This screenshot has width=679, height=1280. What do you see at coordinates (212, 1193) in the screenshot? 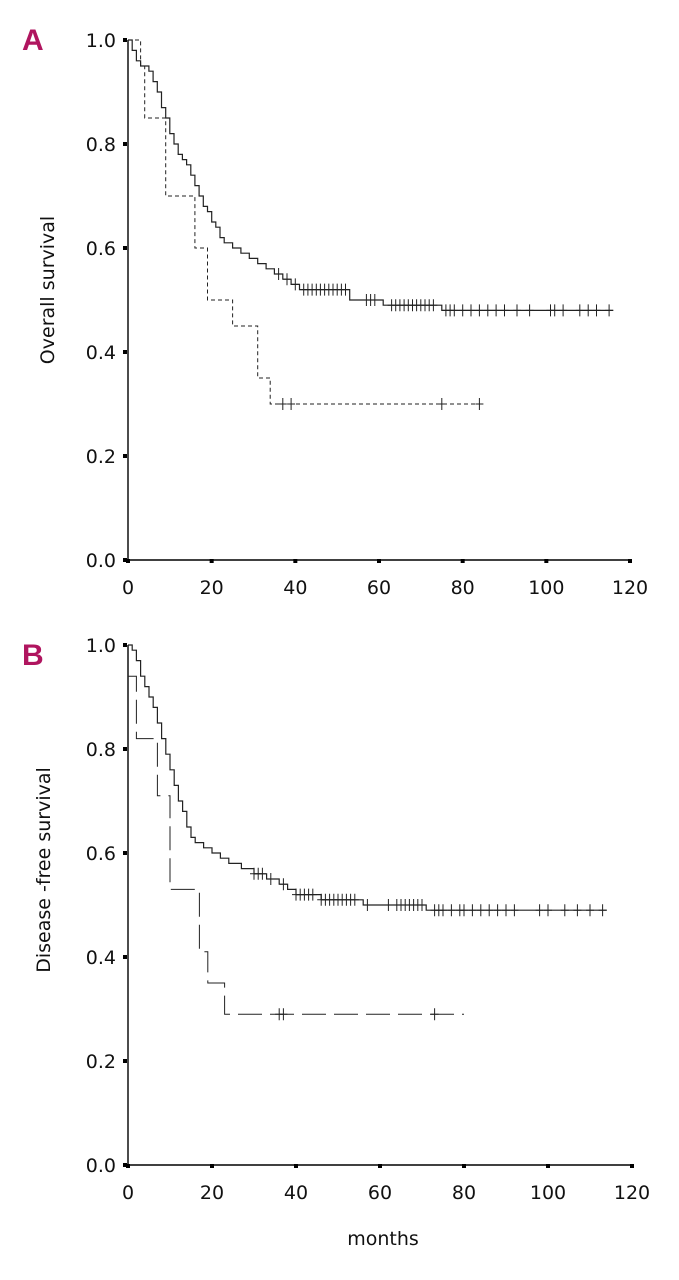
I see `x-tick-label: 20` at bounding box center [212, 1193].